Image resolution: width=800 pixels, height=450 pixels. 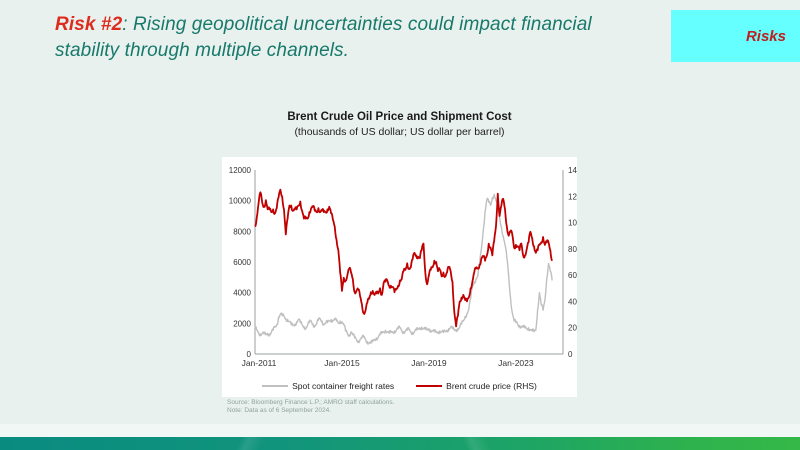 I want to click on legend-swatch-freight, so click(x=275, y=386).